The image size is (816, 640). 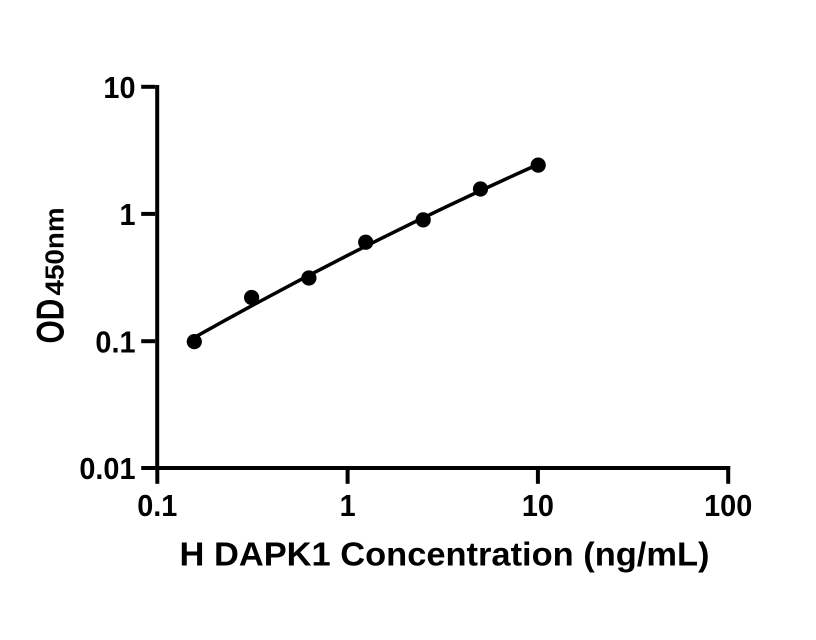 I want to click on svg-text: H DAPK1 Concentration (ng/mL), so click(x=445, y=554).